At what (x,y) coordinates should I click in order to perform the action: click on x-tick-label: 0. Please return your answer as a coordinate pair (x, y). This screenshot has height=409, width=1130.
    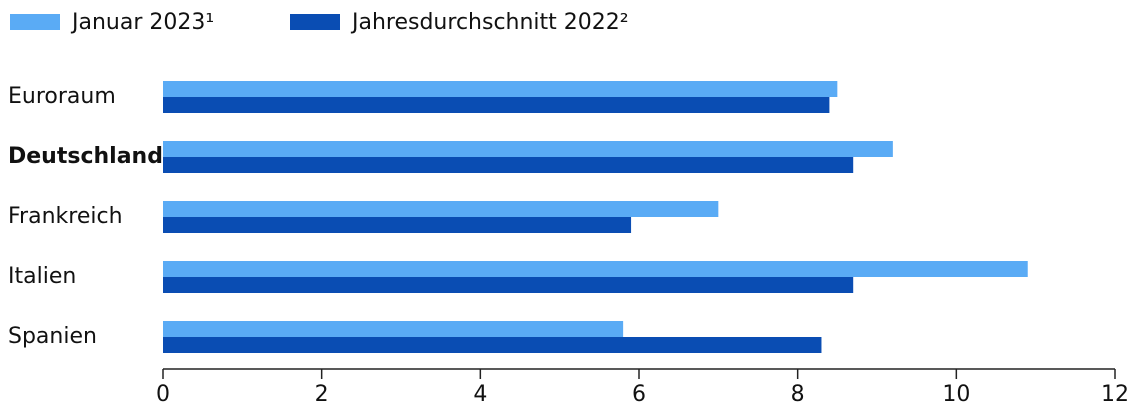
    Looking at the image, I should click on (163, 394).